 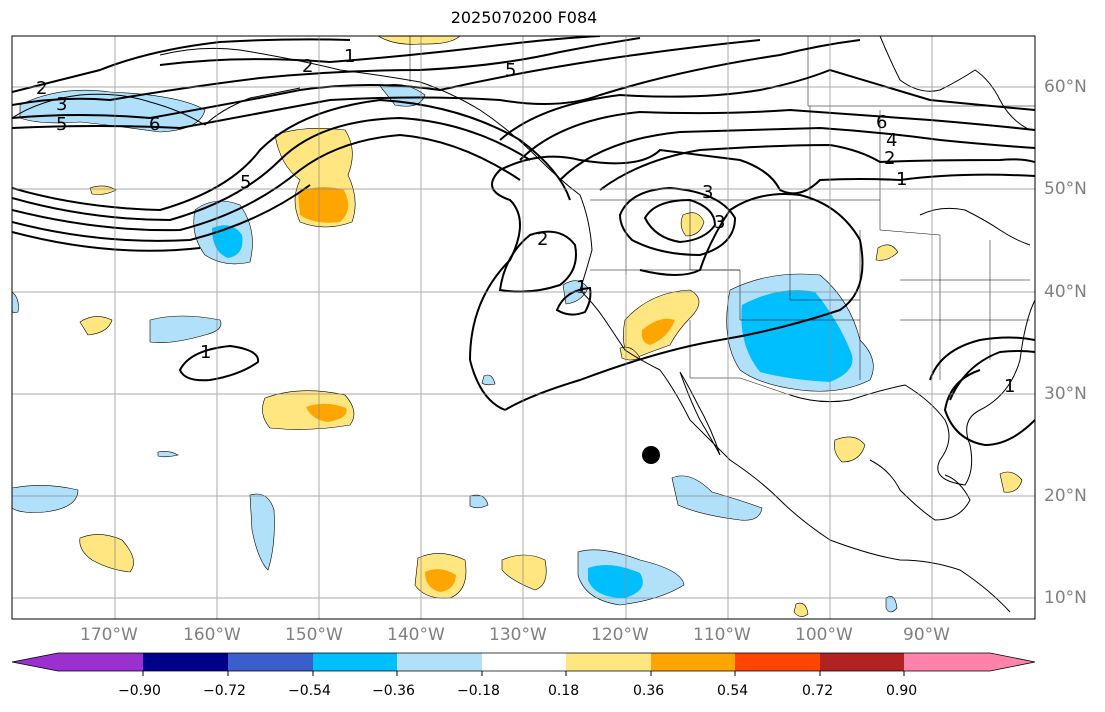 I want to click on colorbar-tick-label: 0.36, so click(x=649, y=691).